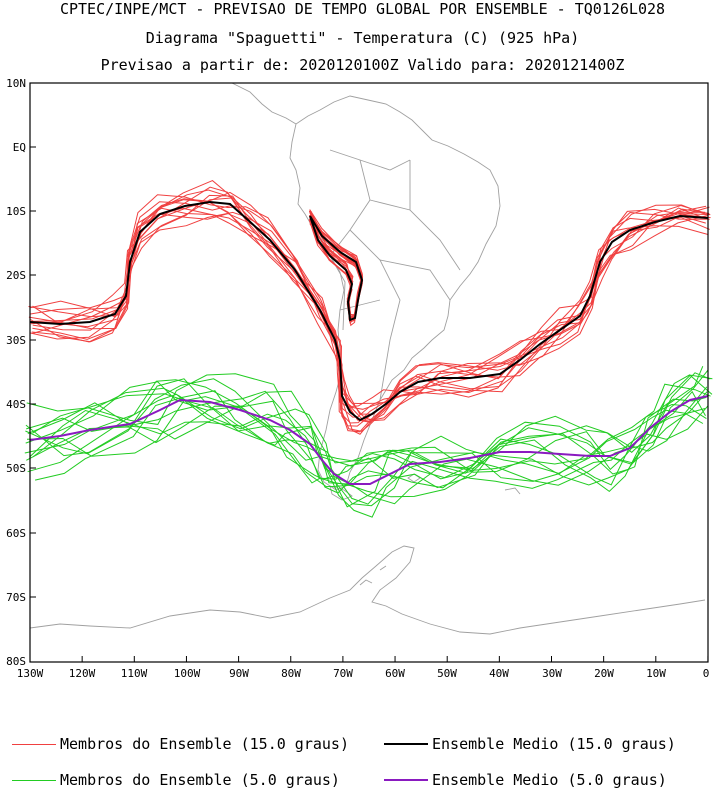 This screenshot has width=725, height=792. I want to click on legend-member-15: Membros do Ensemble (15.0 graus), so click(180, 744).